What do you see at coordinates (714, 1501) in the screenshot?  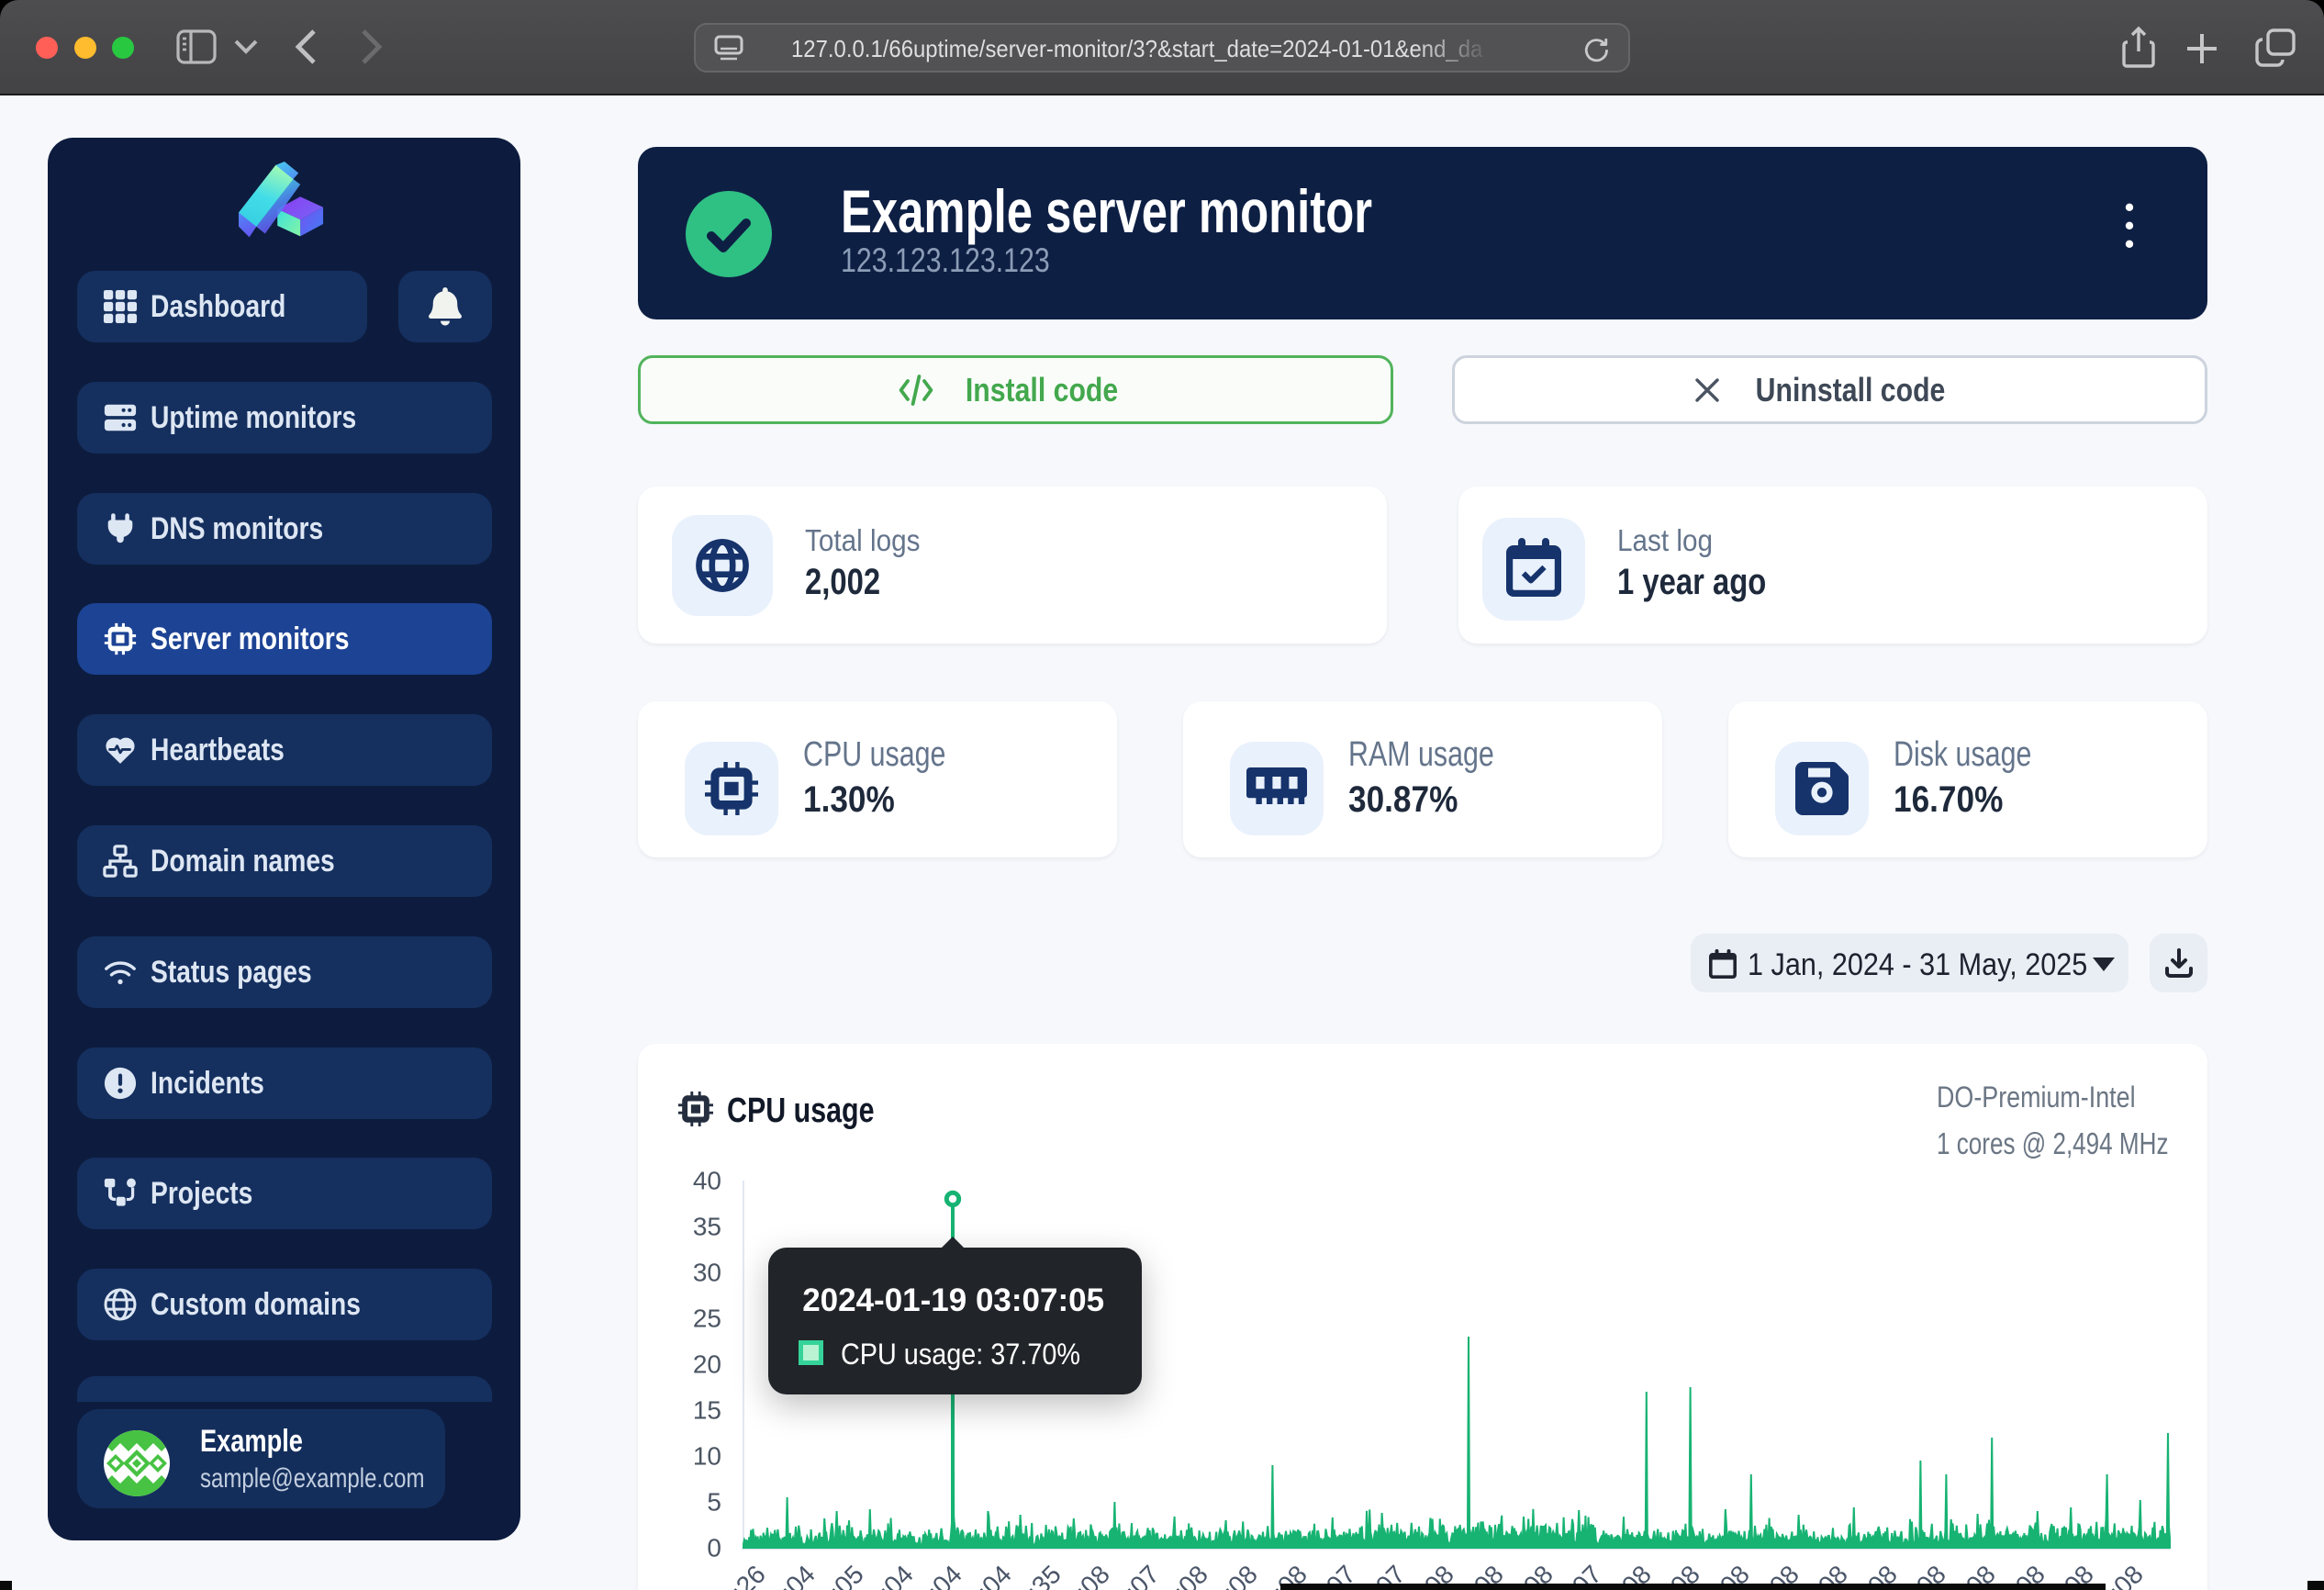 I see `svg-text: 5` at bounding box center [714, 1501].